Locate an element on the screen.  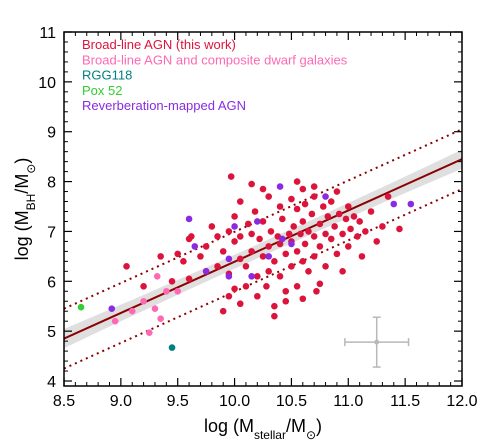
legend-entry: Broad-line AGN (this work) is located at coordinates (159, 44).